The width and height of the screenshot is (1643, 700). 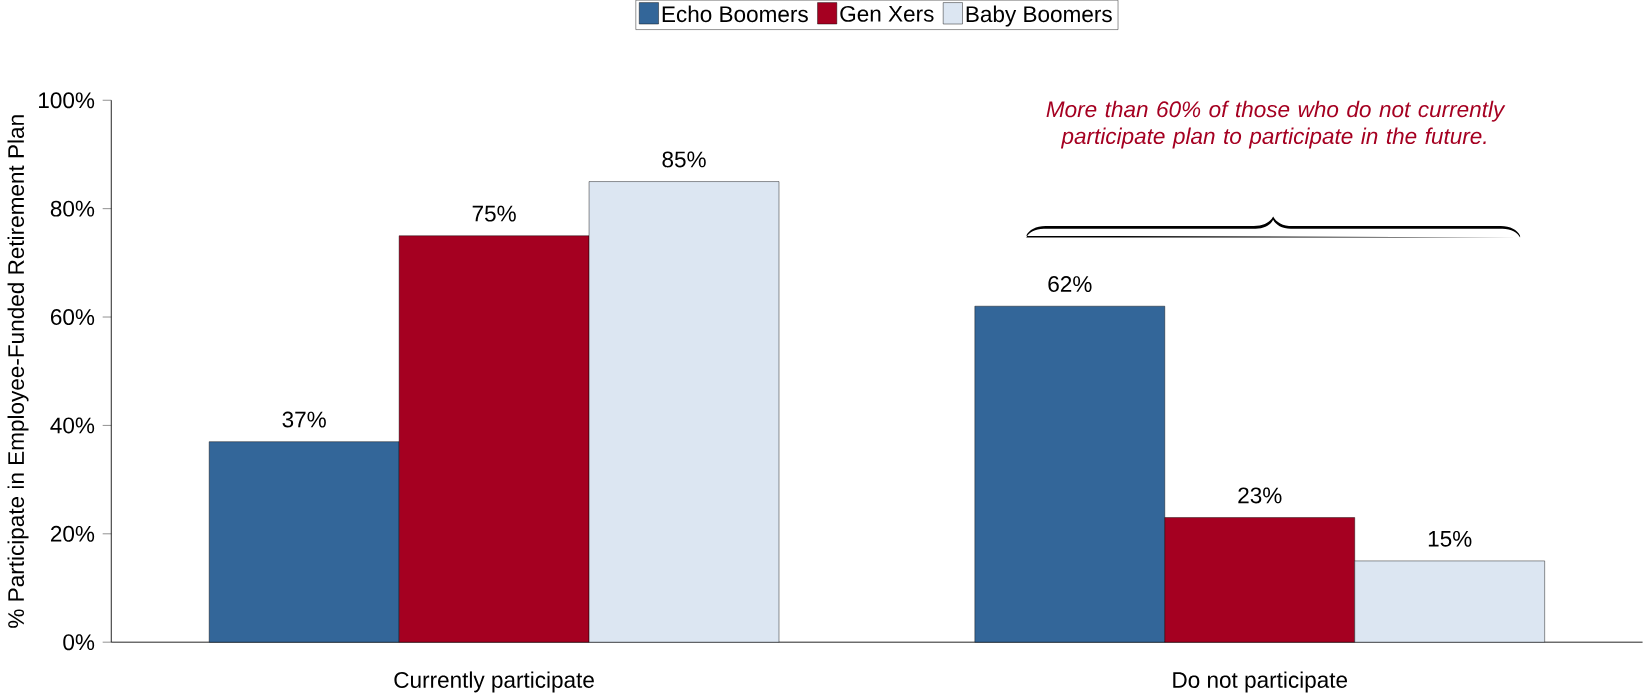 What do you see at coordinates (1276, 124) in the screenshot?
I see `annotation: More than 60% of those who do not currently participate plan to participate in the future.` at bounding box center [1276, 124].